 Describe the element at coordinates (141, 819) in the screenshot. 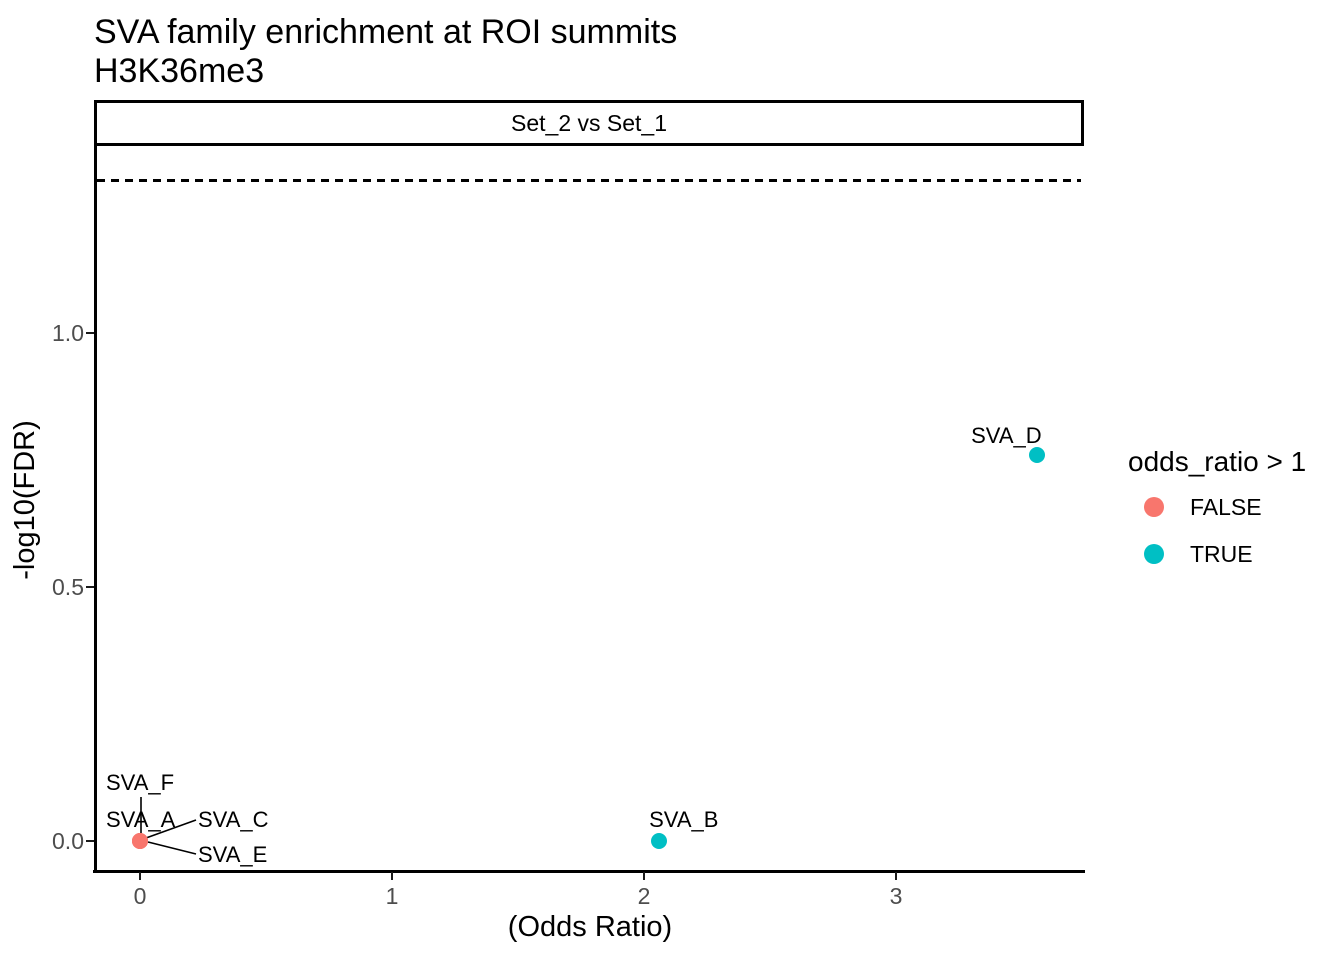

I see `point-label-SVA_A: SVA_A` at that location.